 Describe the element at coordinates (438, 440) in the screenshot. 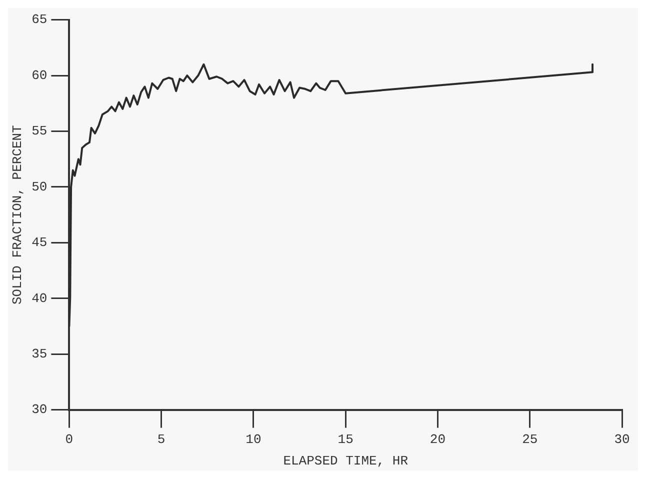

I see `x-tick-label: 20` at that location.